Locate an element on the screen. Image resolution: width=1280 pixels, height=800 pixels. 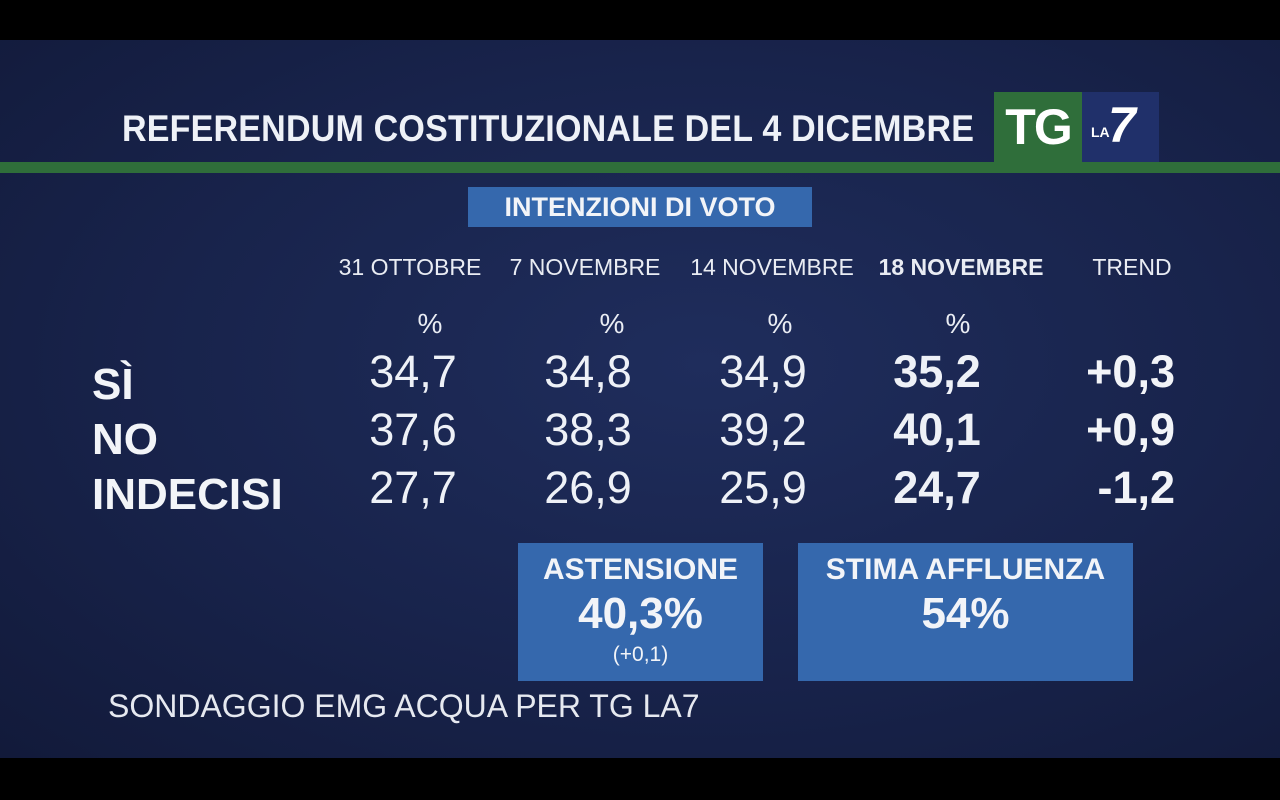
trend-cell: -1,2 is located at coordinates (1136, 487).